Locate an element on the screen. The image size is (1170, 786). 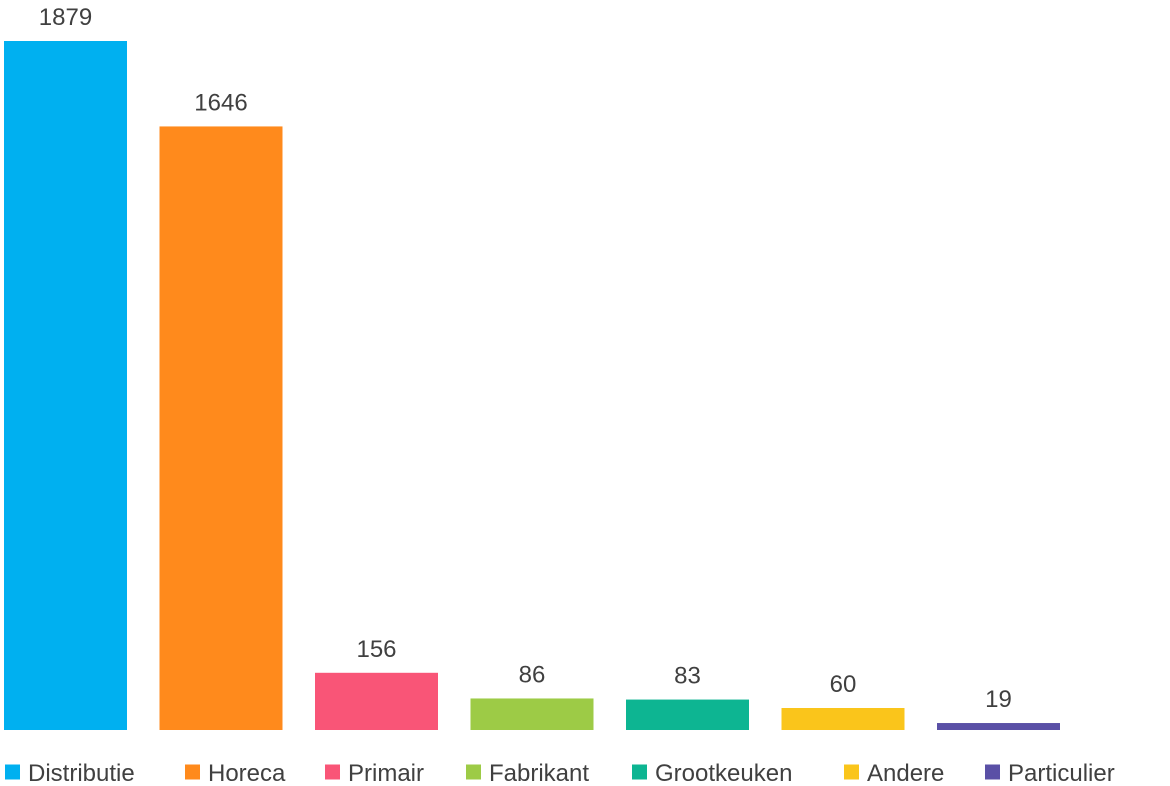
bar-horeca is located at coordinates (221, 428).